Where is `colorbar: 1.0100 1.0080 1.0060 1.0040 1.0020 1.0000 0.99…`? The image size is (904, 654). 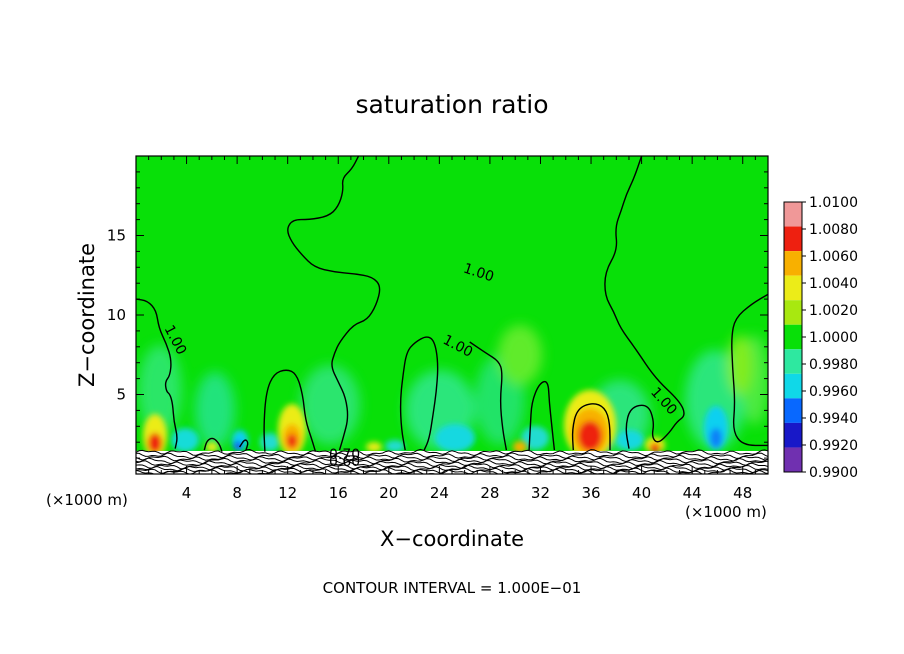 colorbar: 1.0100 1.0080 1.0060 1.0040 1.0020 1.0000 0.99… is located at coordinates (820, 338).